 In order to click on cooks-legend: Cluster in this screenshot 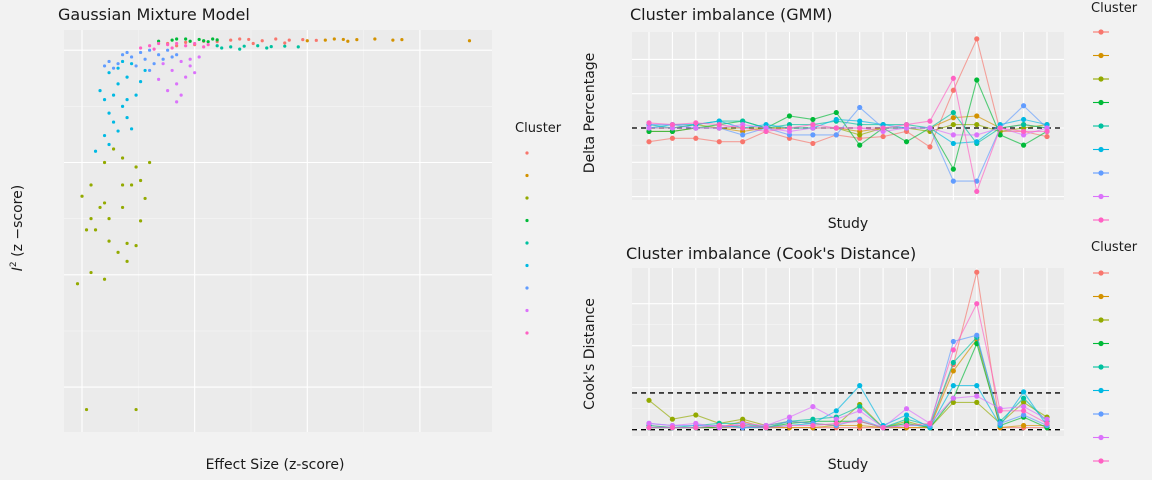, I will do `click(1114, 352)`.